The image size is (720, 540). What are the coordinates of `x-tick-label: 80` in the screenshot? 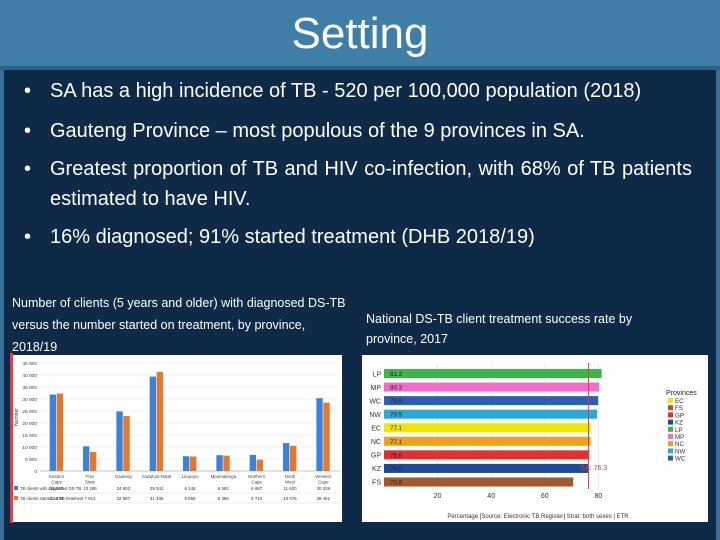 It's located at (599, 496).